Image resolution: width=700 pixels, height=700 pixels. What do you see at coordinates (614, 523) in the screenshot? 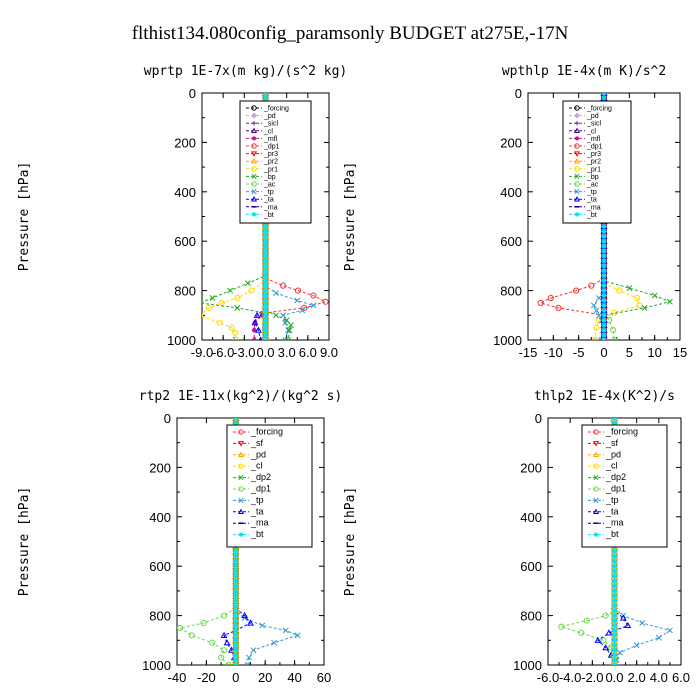
I see `legend-label: _ma` at bounding box center [614, 523].